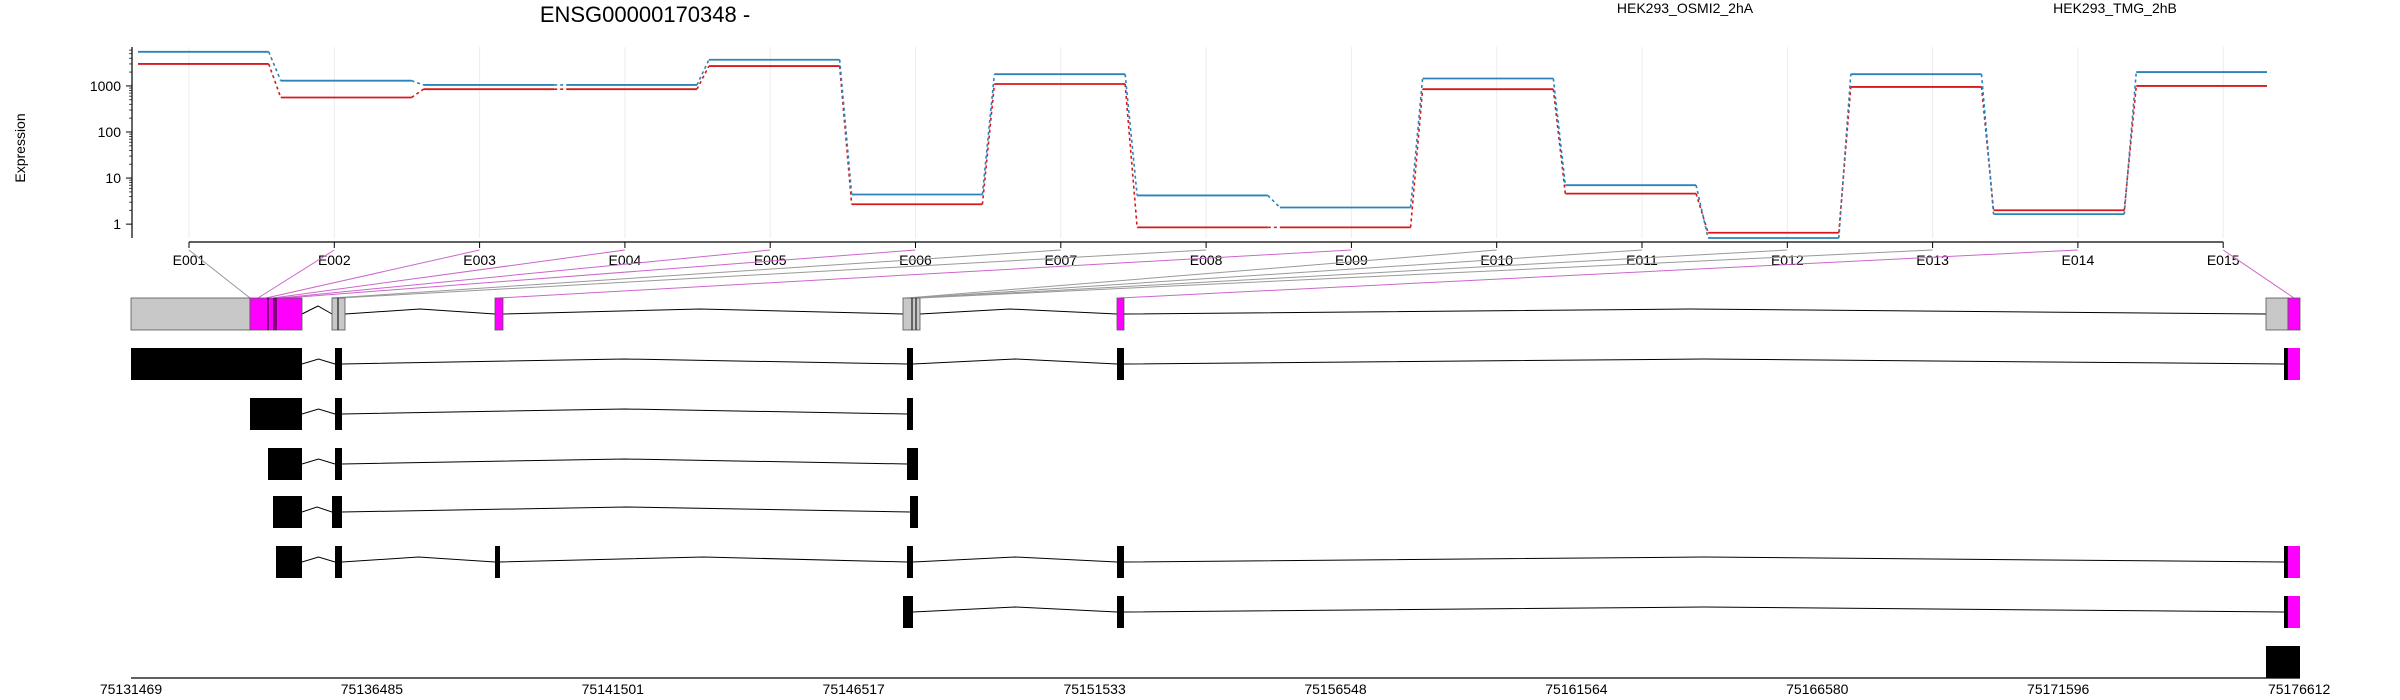 This screenshot has width=2400, height=700. I want to click on x-tick-label: E015, so click(2223, 260).